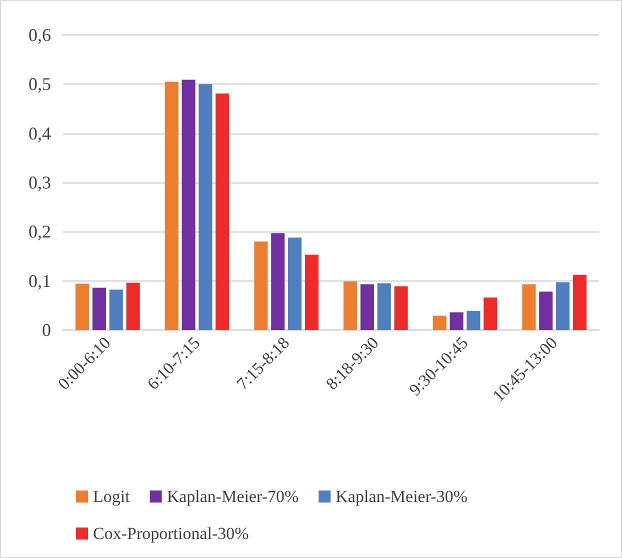  I want to click on y-tick-label: 0,2, so click(39, 232).